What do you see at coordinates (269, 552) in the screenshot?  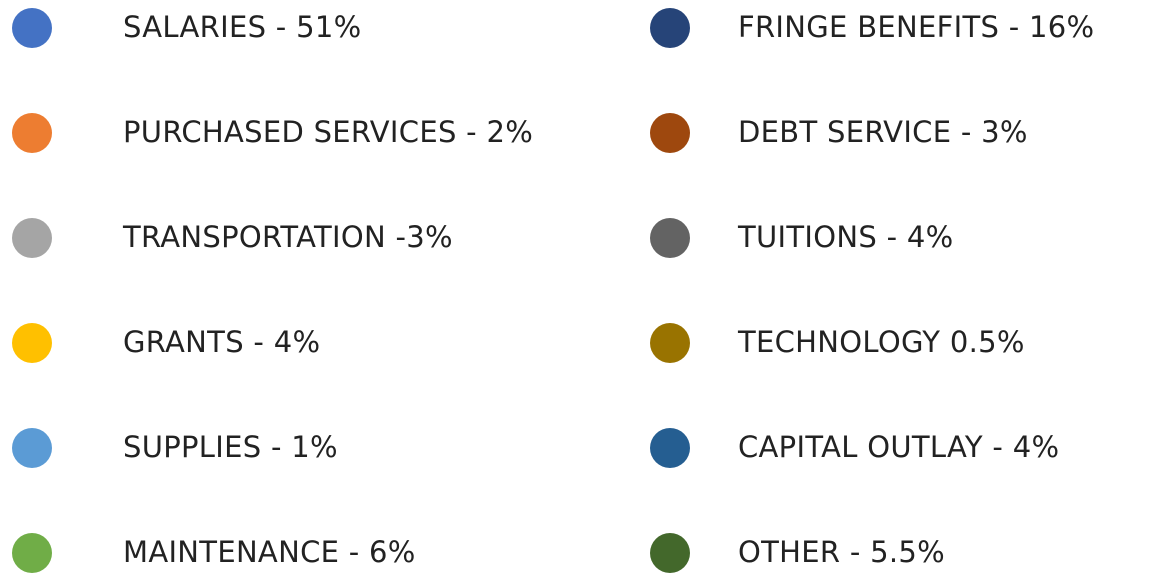 I see `legend-label: MAINTENANCE - 6%` at bounding box center [269, 552].